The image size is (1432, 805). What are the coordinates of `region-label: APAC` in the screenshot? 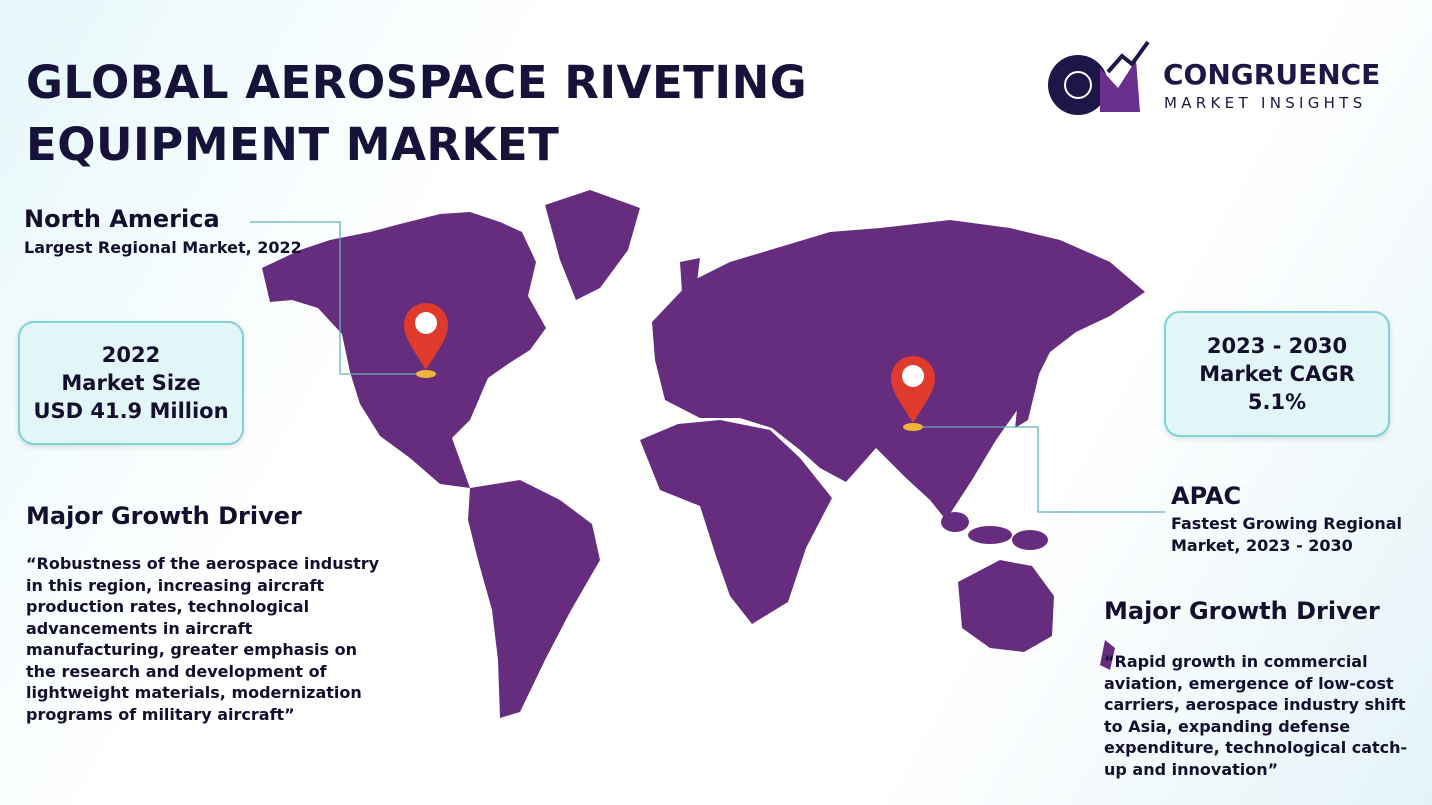 It's located at (1206, 496).